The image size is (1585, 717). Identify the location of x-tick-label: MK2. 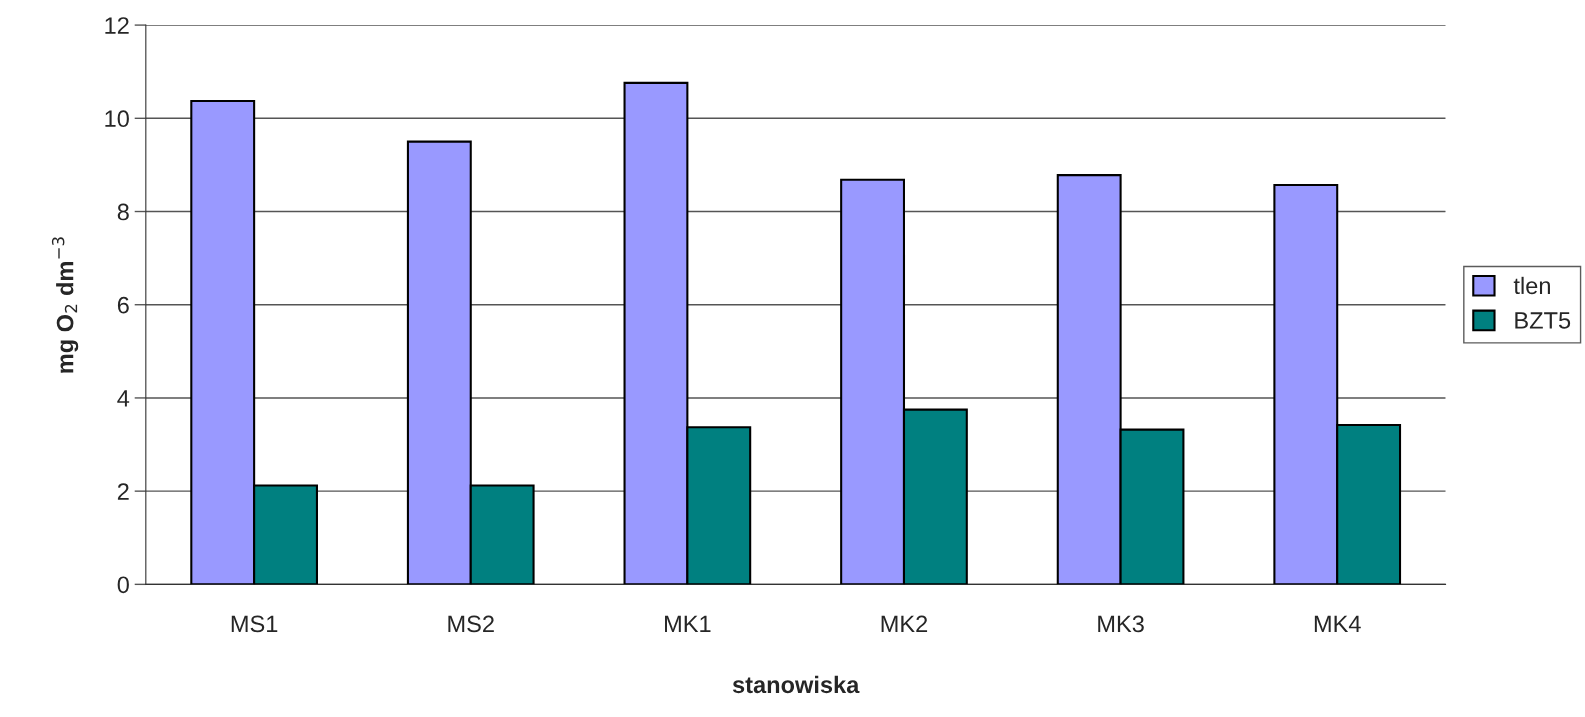
(904, 624).